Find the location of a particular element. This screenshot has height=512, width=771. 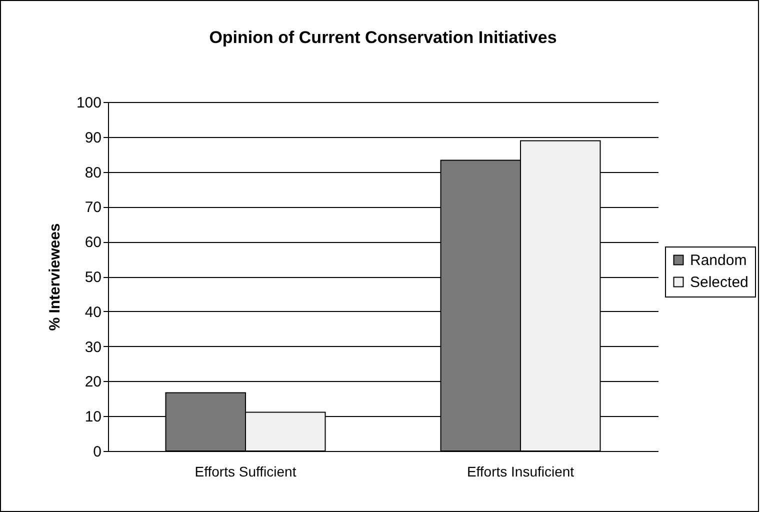

legend-label: Random is located at coordinates (718, 260).